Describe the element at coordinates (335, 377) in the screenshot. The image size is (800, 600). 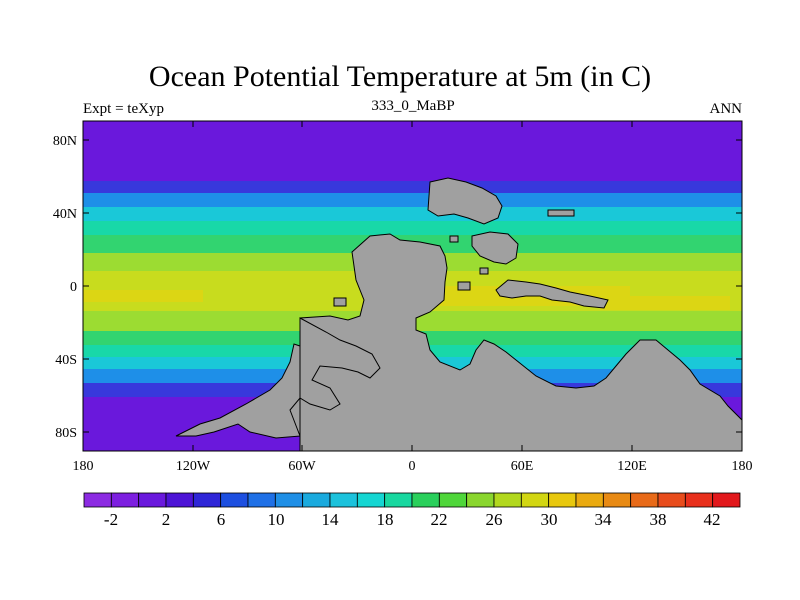
I see `land-west-arm` at that location.